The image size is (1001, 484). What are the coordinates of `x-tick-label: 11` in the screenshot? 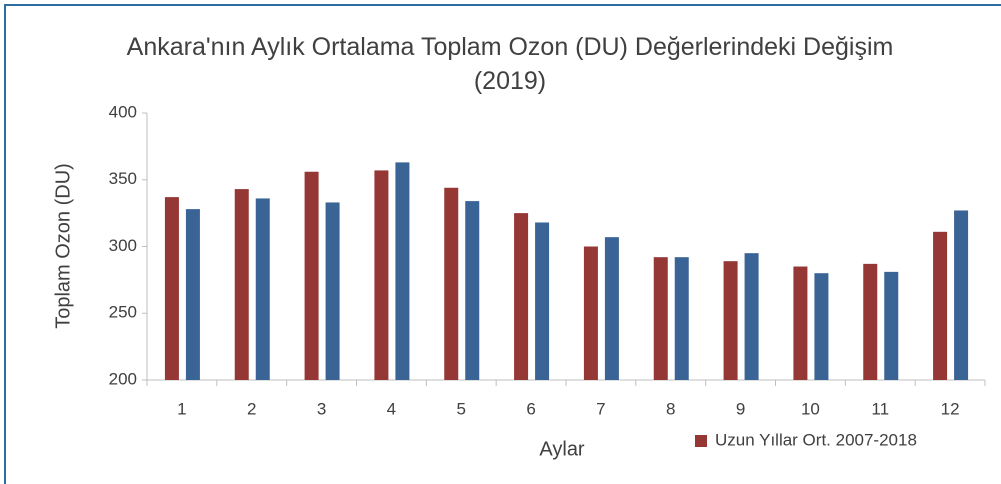 It's located at (880, 408).